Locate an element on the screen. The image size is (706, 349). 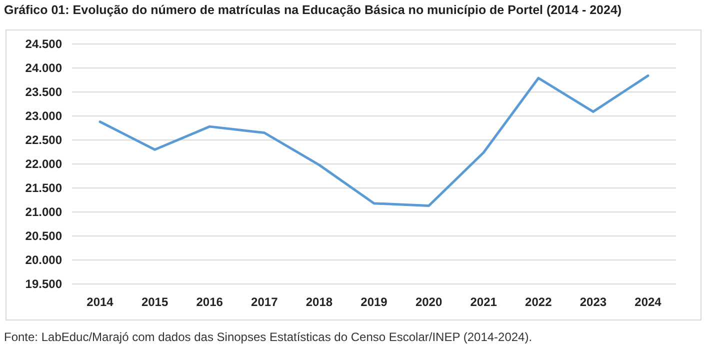
y-tick-label: 22.000 is located at coordinates (43, 164).